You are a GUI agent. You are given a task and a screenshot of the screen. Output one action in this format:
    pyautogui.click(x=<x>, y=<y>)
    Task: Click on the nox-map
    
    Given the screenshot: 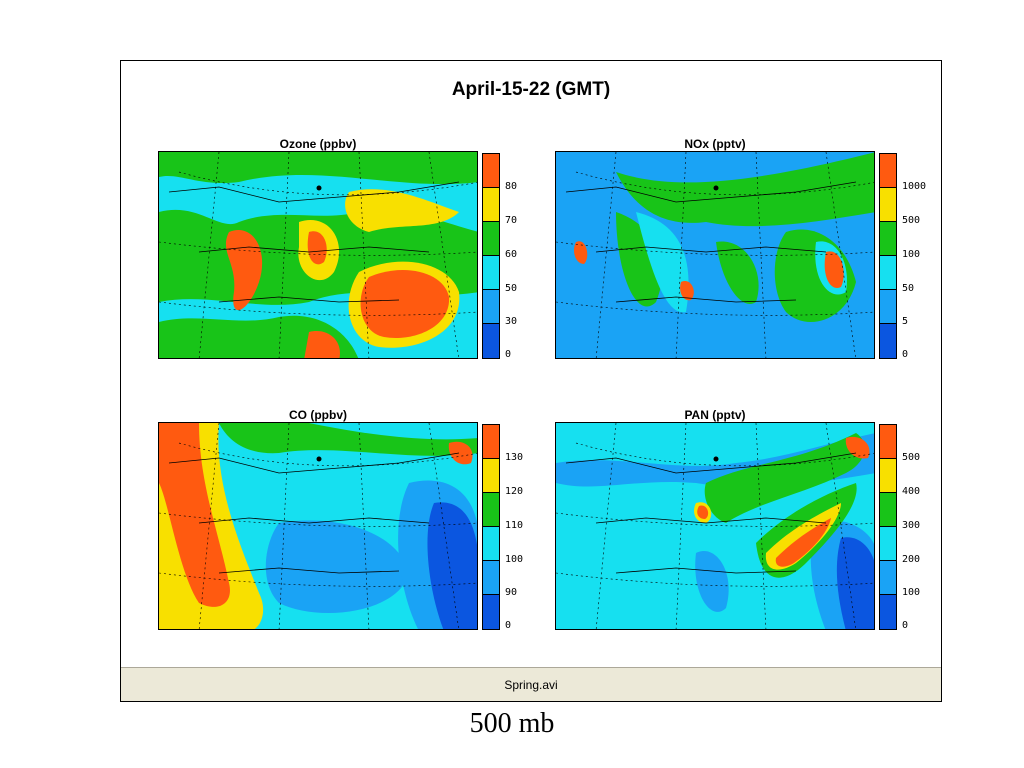 What is the action you would take?
    pyautogui.click(x=715, y=255)
    